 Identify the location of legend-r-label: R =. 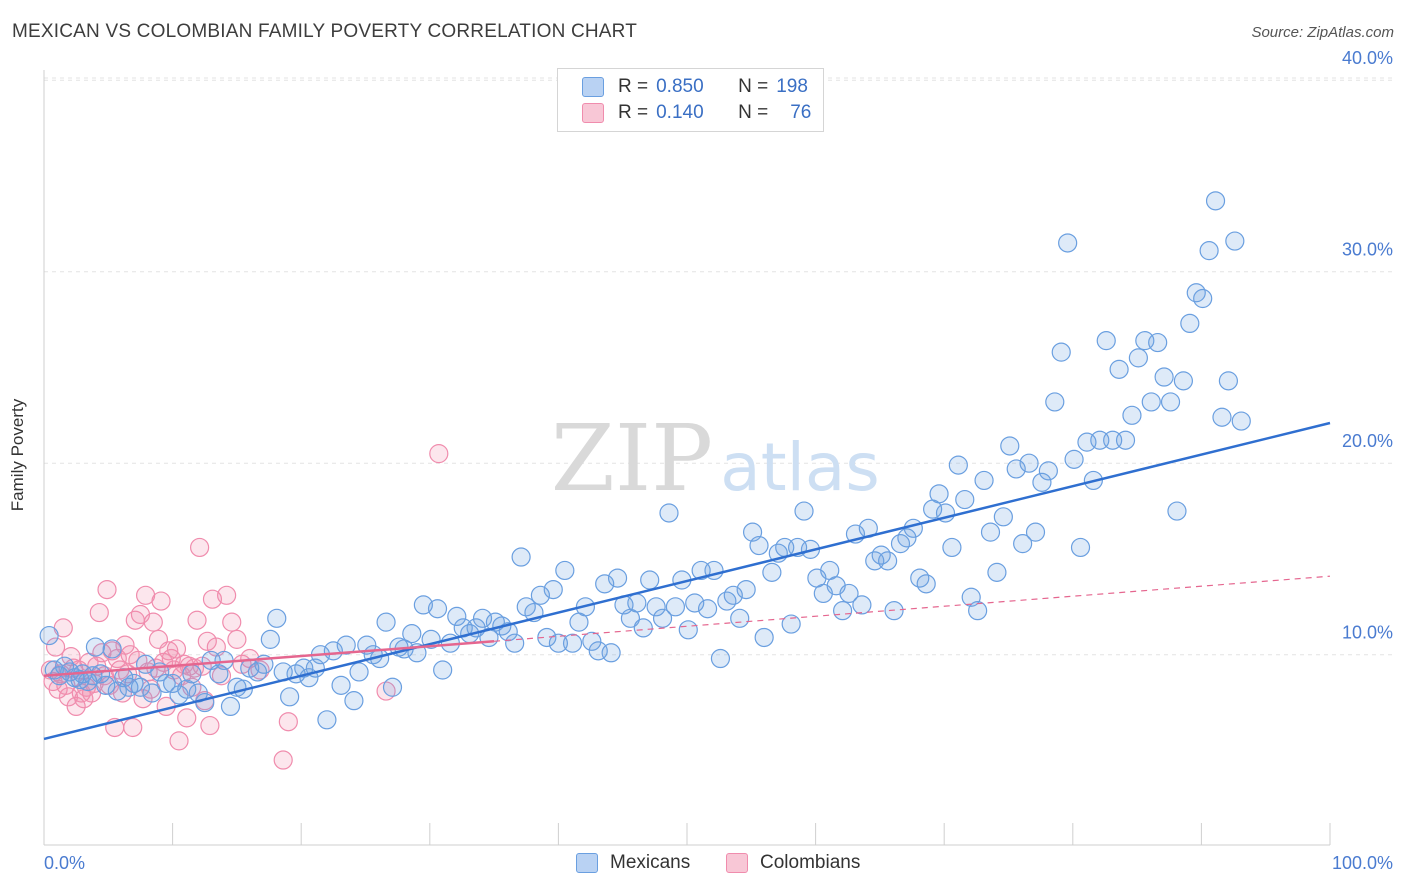
(633, 86).